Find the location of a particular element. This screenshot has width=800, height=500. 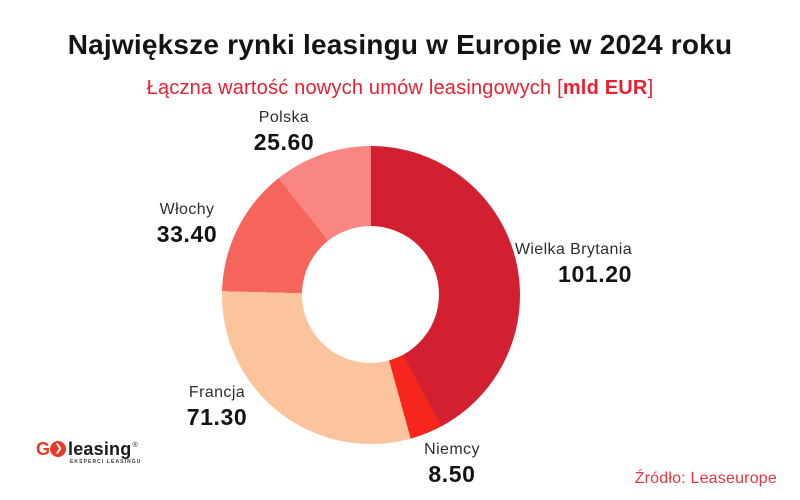

segment-label-francja: Francja 71.30 is located at coordinates (217, 407).